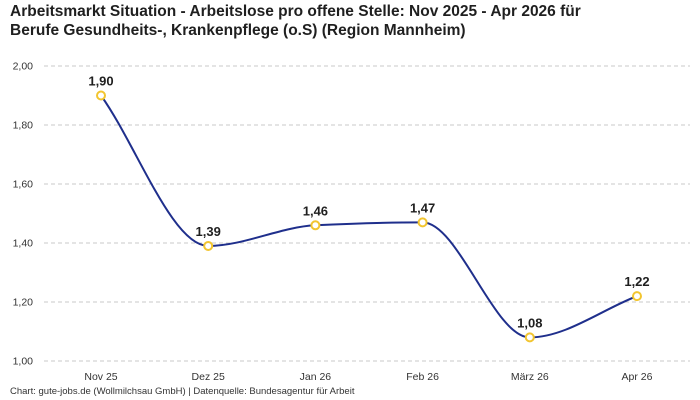 The width and height of the screenshot is (700, 400). What do you see at coordinates (23, 362) in the screenshot?
I see `y-tick-label: 1,00` at bounding box center [23, 362].